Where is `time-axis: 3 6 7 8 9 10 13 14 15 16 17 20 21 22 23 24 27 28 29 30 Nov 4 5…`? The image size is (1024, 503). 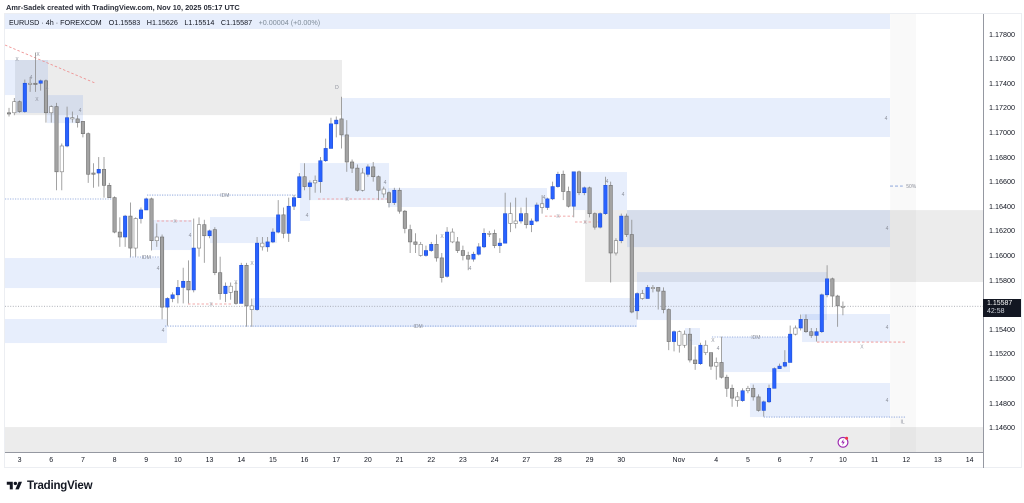 time-axis: 3 6 7 8 9 10 13 14 15 16 17 20 21 22 23 24 27 28 29 30 Nov 4 5… is located at coordinates (494, 460).